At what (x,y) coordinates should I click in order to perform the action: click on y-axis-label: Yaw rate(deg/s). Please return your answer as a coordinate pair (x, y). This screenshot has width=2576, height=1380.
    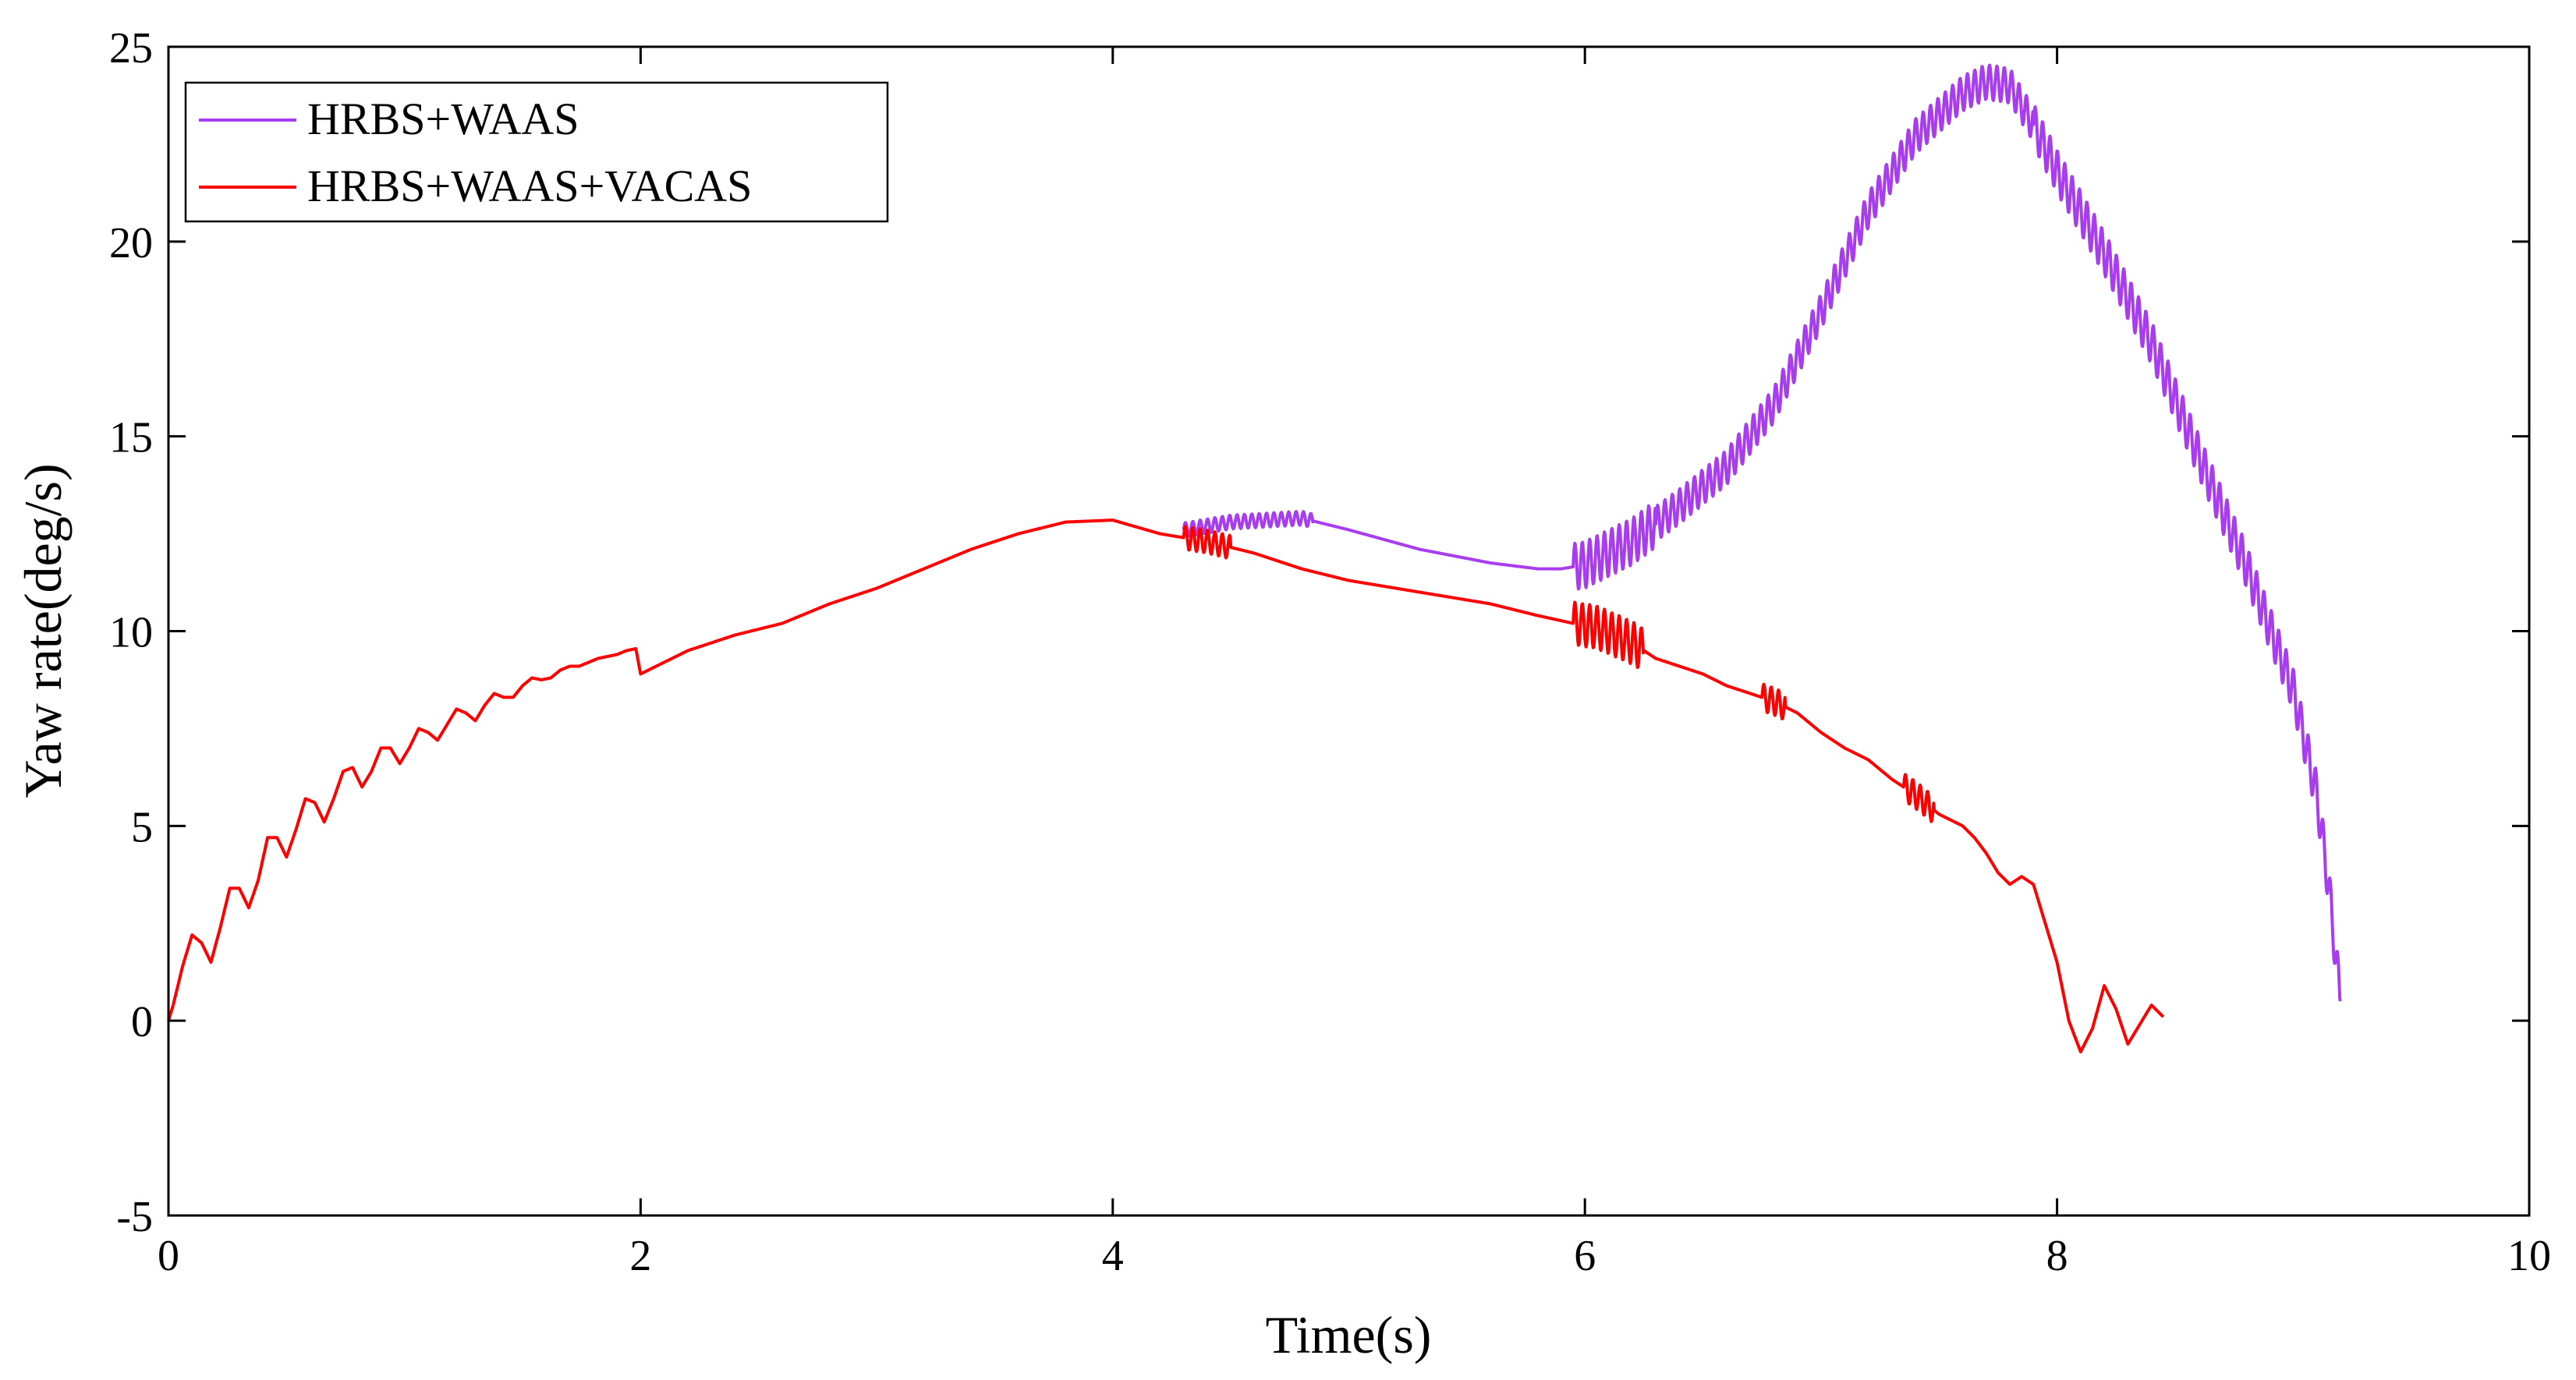
    Looking at the image, I should click on (43, 630).